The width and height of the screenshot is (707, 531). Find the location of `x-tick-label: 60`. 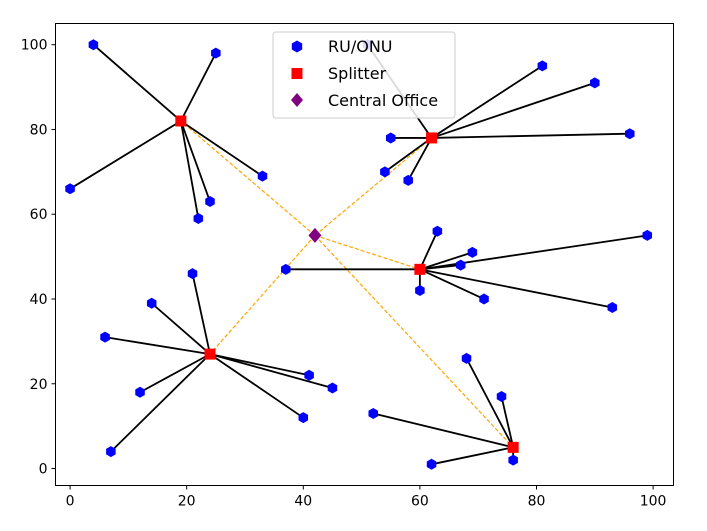

x-tick-label: 60 is located at coordinates (420, 502).